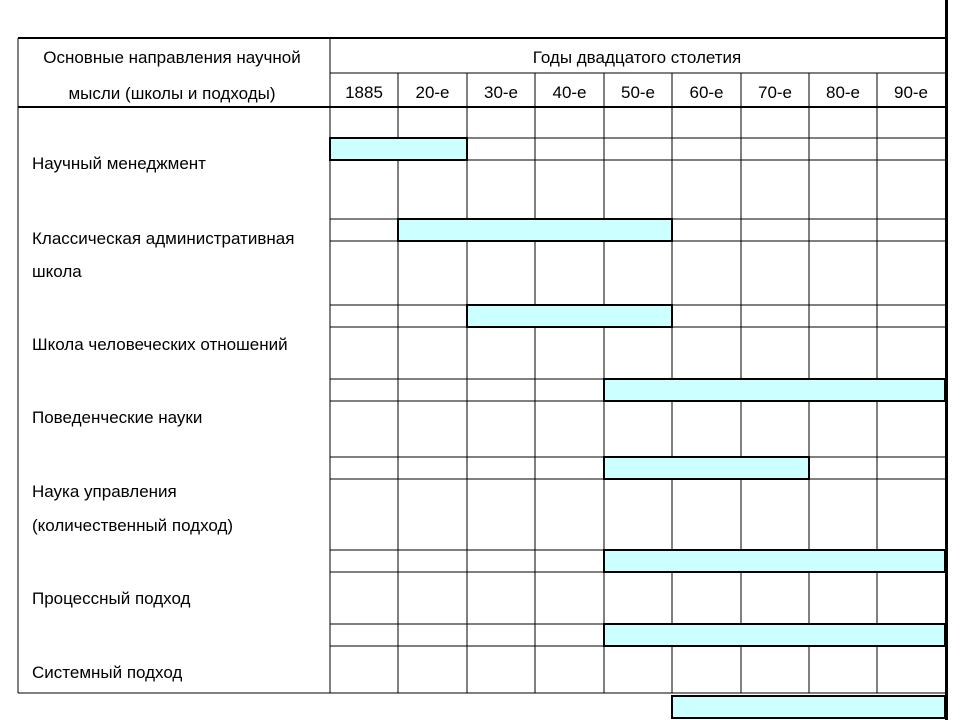 This screenshot has height=720, width=960. What do you see at coordinates (107, 672) in the screenshot?
I see `row-label: Системный подход` at bounding box center [107, 672].